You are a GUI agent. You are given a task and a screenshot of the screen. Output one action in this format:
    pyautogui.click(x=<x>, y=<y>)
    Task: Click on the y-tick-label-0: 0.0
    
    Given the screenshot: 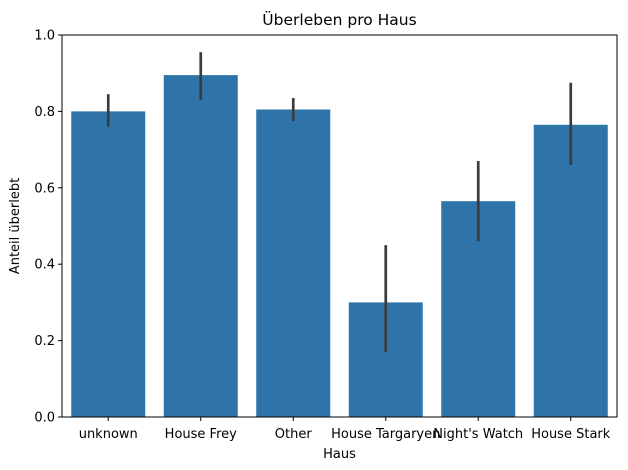 What is the action you would take?
    pyautogui.click(x=44, y=418)
    